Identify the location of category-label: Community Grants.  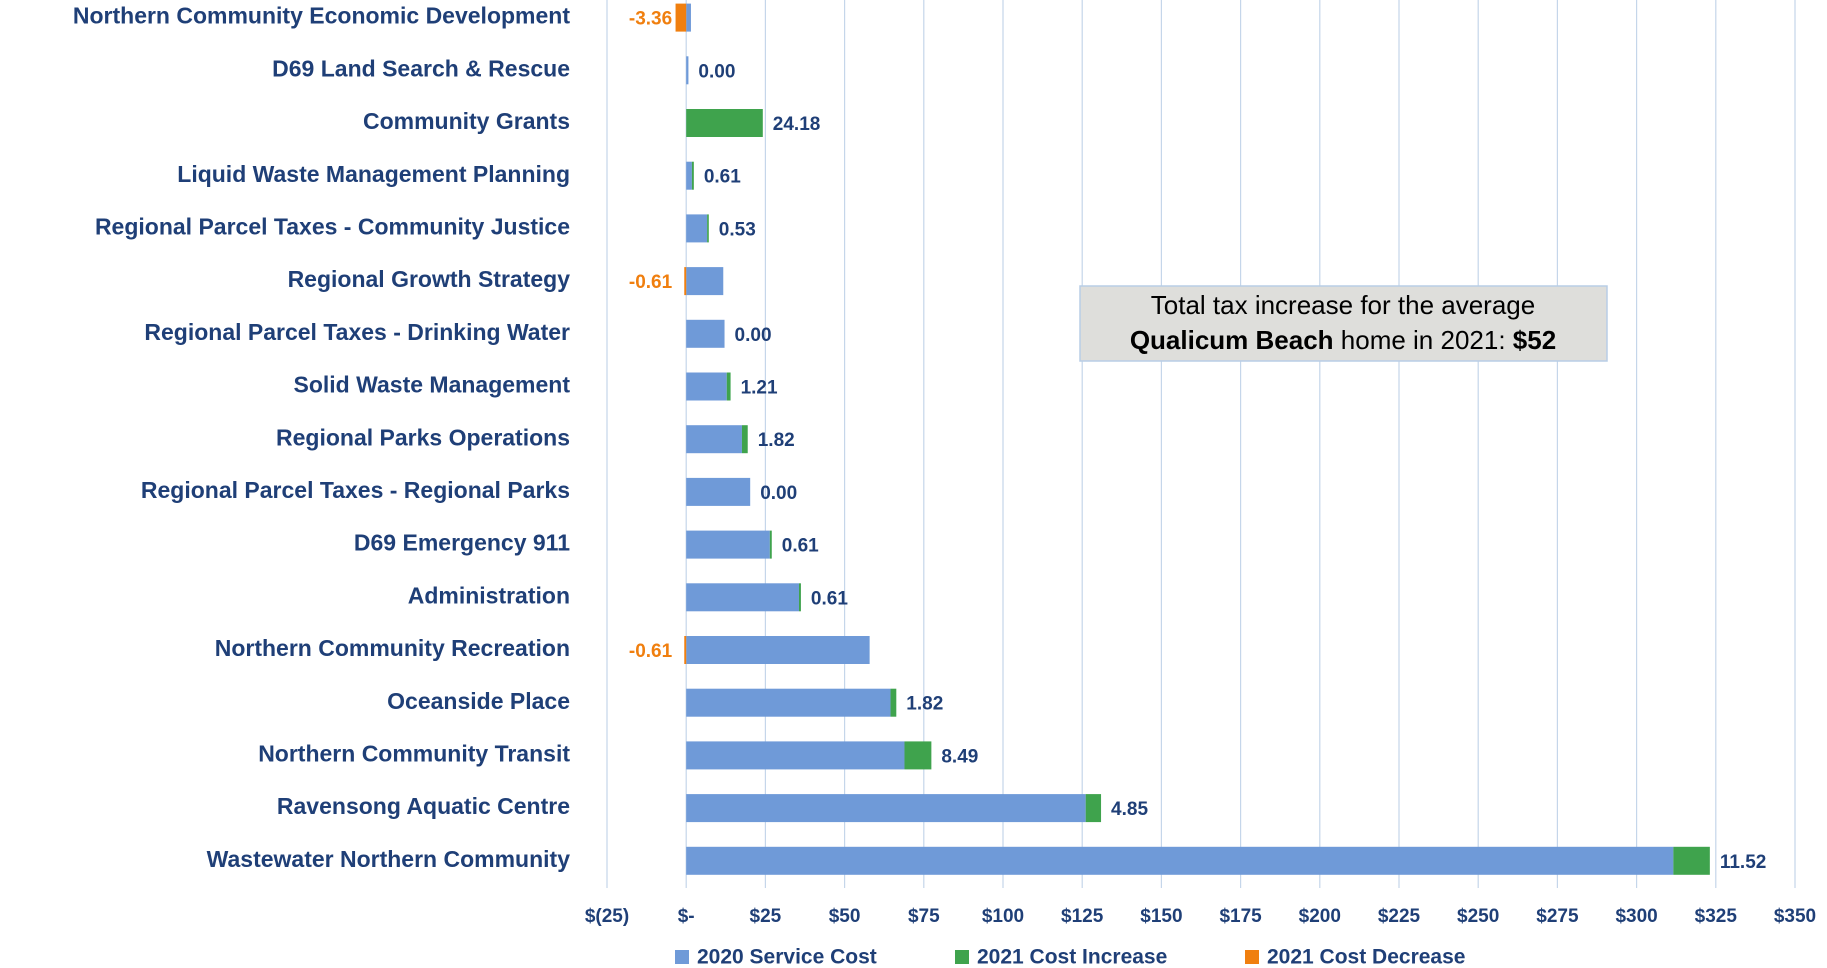
(466, 121).